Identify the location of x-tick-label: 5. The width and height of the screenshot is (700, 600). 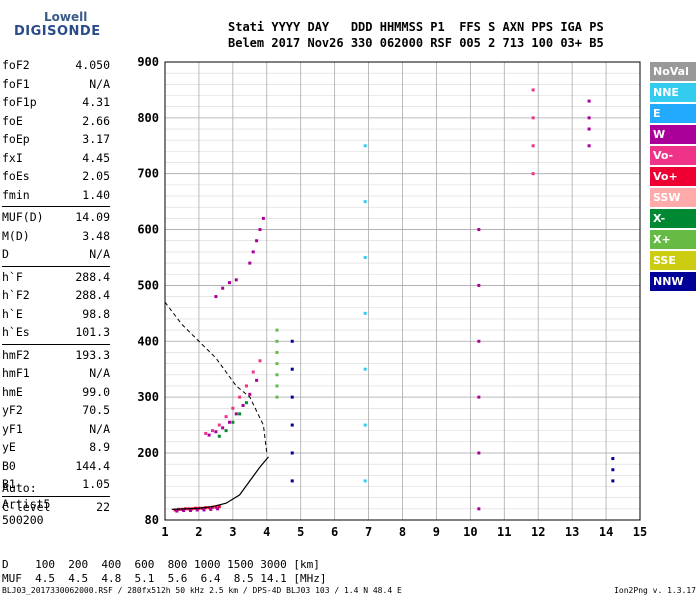
(300, 532).